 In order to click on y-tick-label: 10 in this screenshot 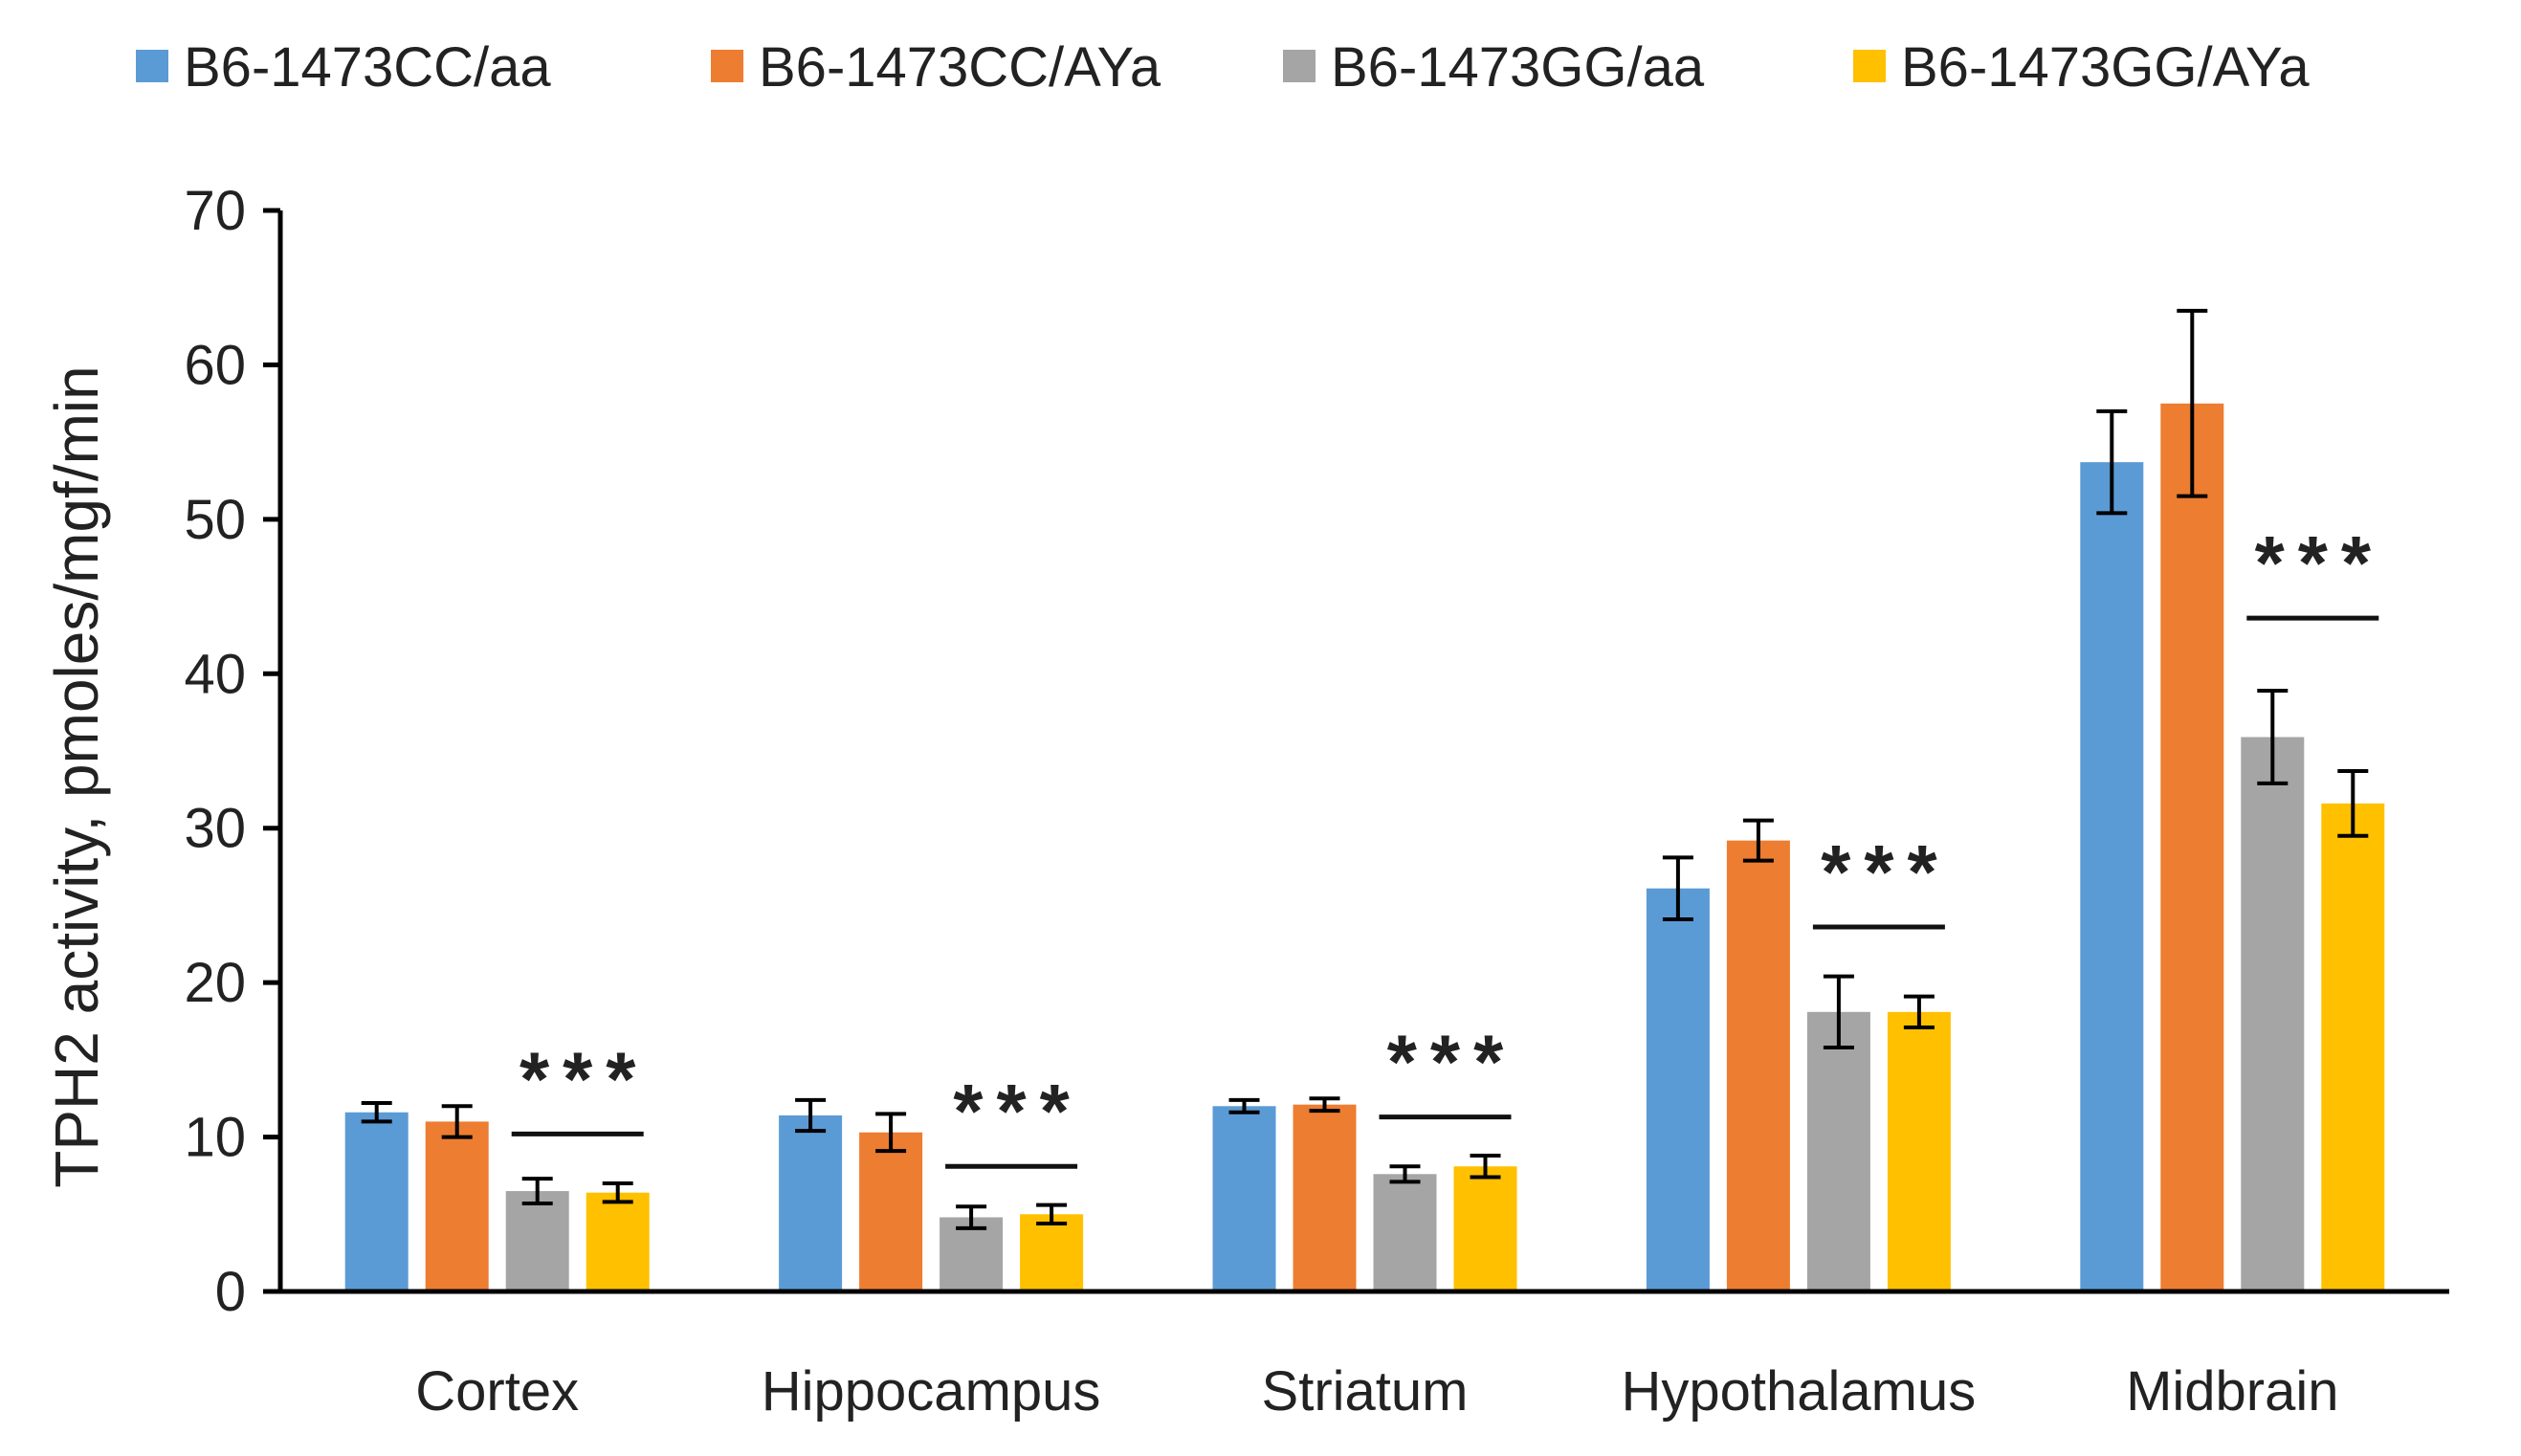, I will do `click(215, 1138)`.